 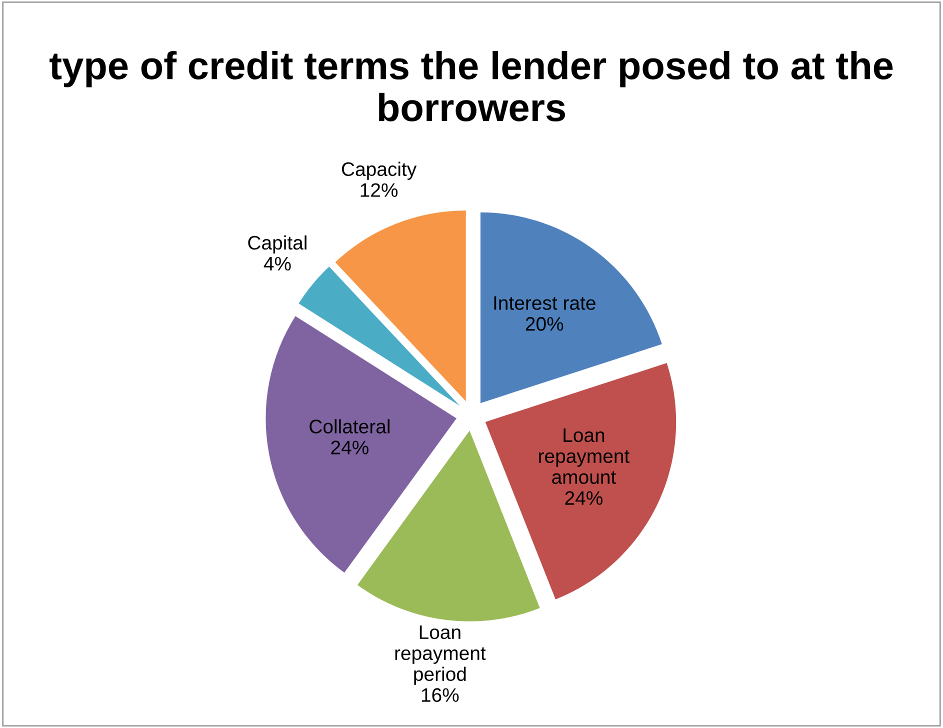 What do you see at coordinates (545, 303) in the screenshot?
I see `slice-label: Interest rate` at bounding box center [545, 303].